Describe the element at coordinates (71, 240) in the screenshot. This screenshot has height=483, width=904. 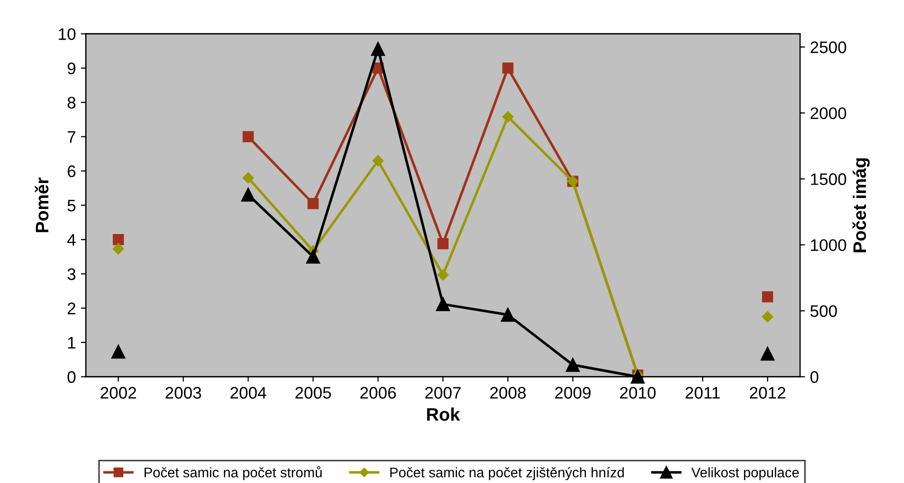
I see `y-tick-label: 4` at that location.